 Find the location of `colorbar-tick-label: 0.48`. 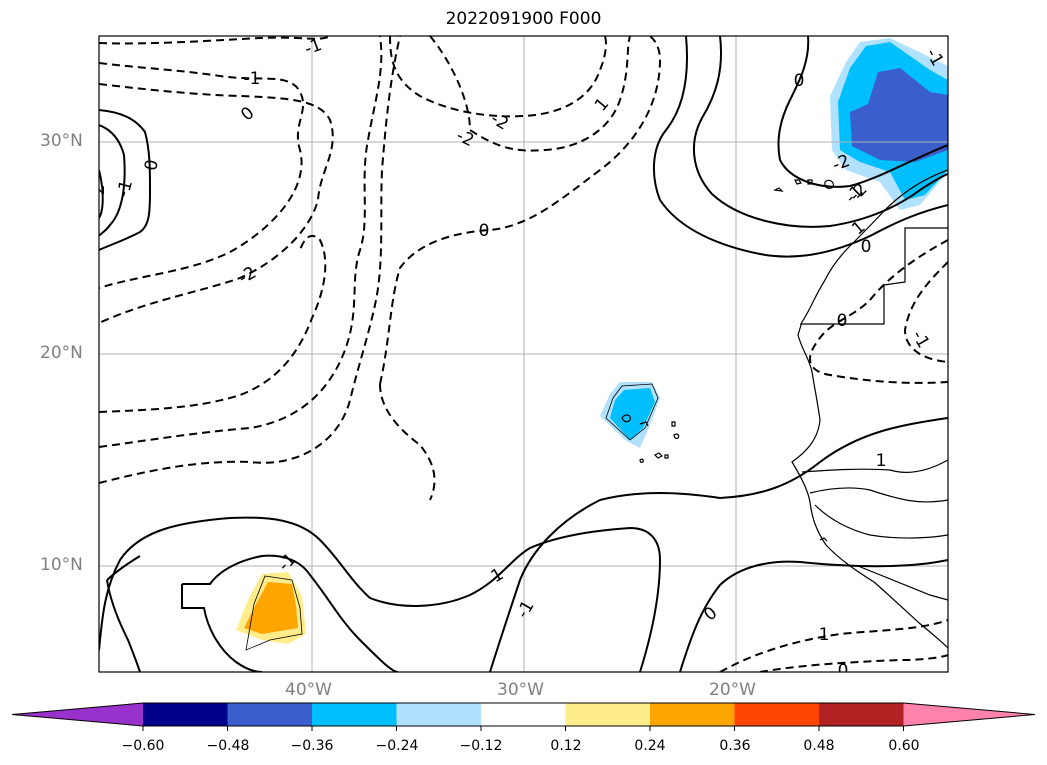

colorbar-tick-label: 0.48 is located at coordinates (819, 746).